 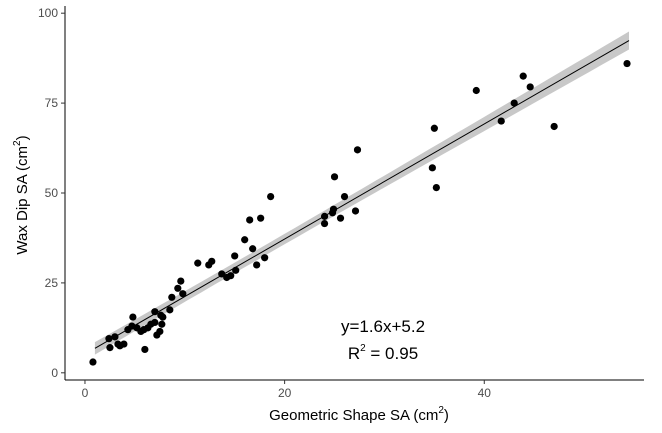 I want to click on y-tick-label: 75, so click(x=52, y=103).